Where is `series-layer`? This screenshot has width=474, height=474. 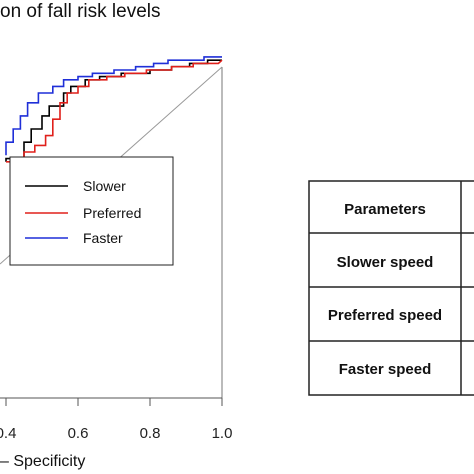
series-layer is located at coordinates (114, 109).